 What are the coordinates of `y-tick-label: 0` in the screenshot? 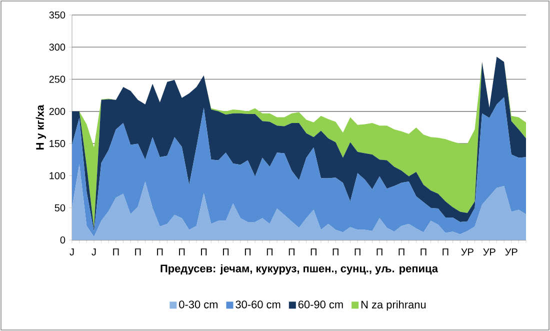 It's located at (63, 240).